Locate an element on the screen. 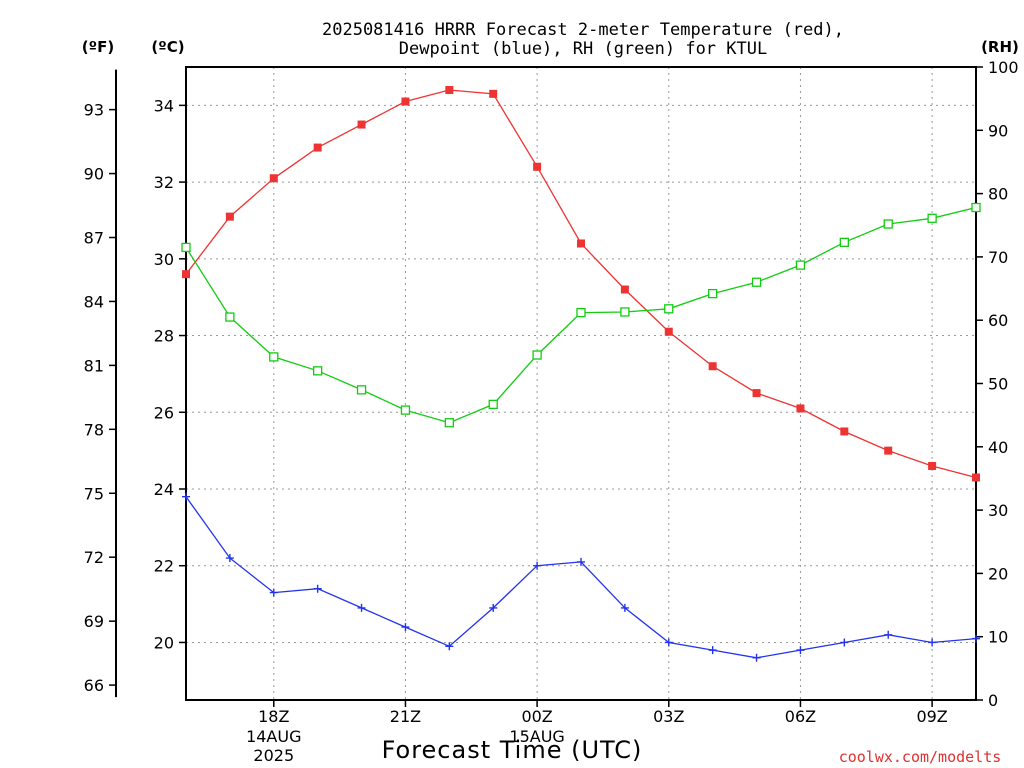 Image resolution: width=1024 pixels, height=768 pixels. fahrenheit-tick-label: 90 is located at coordinates (94, 174).